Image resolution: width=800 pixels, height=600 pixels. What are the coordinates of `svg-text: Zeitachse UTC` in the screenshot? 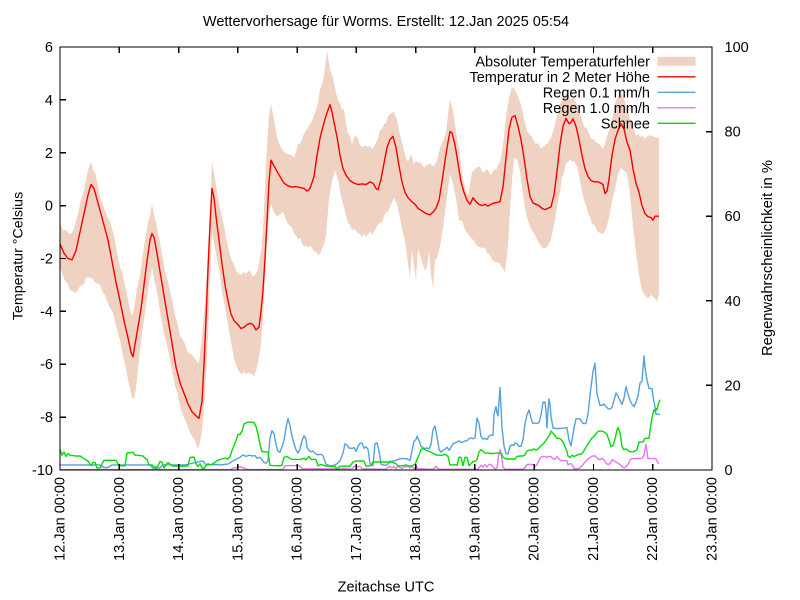 It's located at (386, 588).